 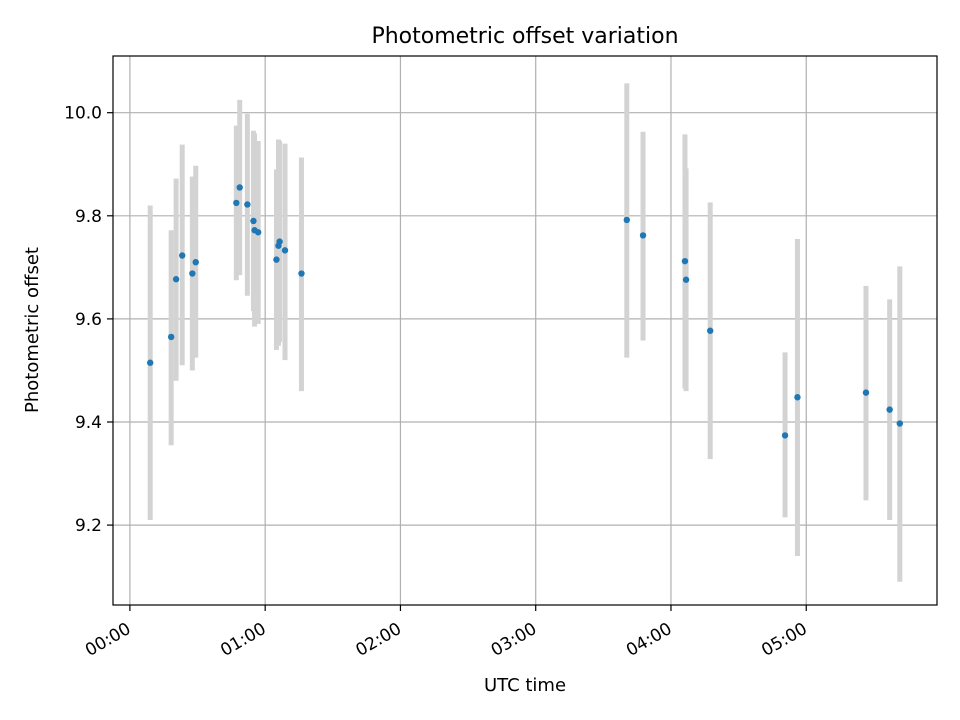 I want to click on y-tick-label: 9.4, so click(x=88, y=423).